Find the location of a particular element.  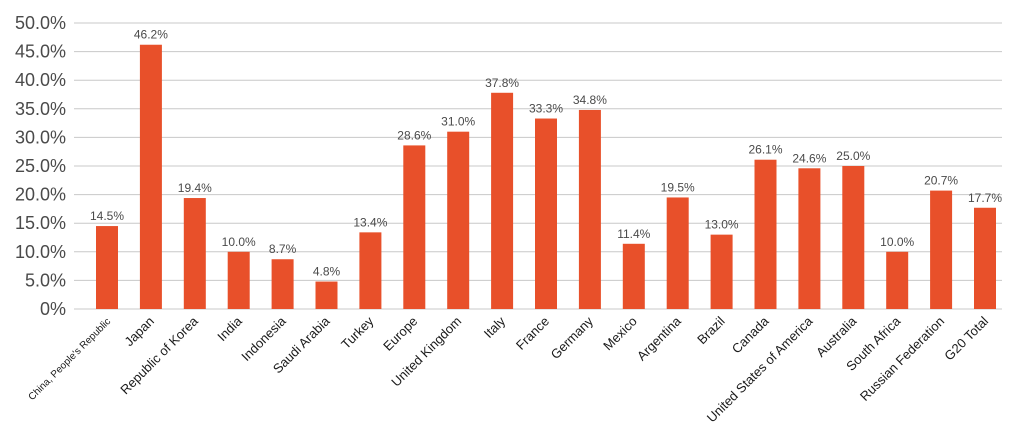

value-label: 28.6% is located at coordinates (414, 135).